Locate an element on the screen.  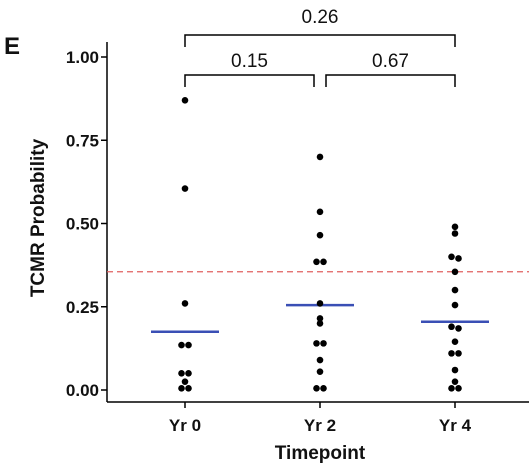
p-value-label: 0.26 is located at coordinates (320, 17).